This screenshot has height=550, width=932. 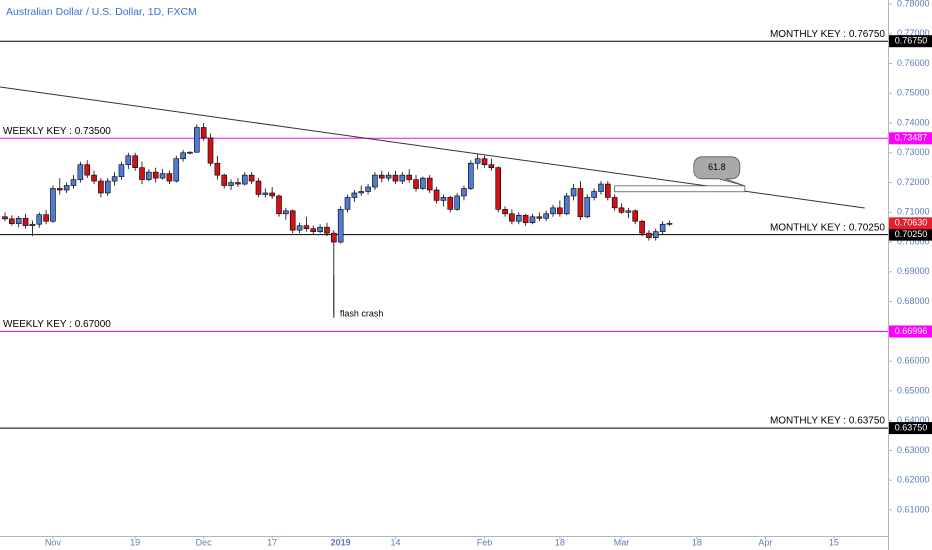 I want to click on x-tick-label: Apr, so click(x=765, y=542).